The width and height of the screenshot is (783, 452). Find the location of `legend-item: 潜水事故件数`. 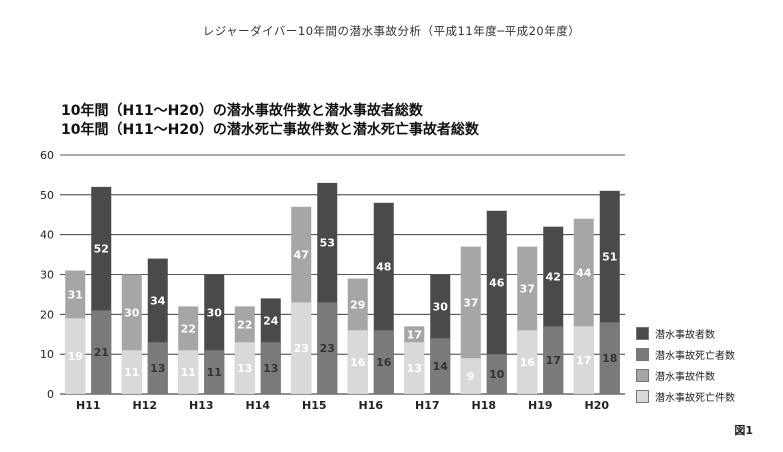

legend-item: 潜水事故件数 is located at coordinates (685, 375).